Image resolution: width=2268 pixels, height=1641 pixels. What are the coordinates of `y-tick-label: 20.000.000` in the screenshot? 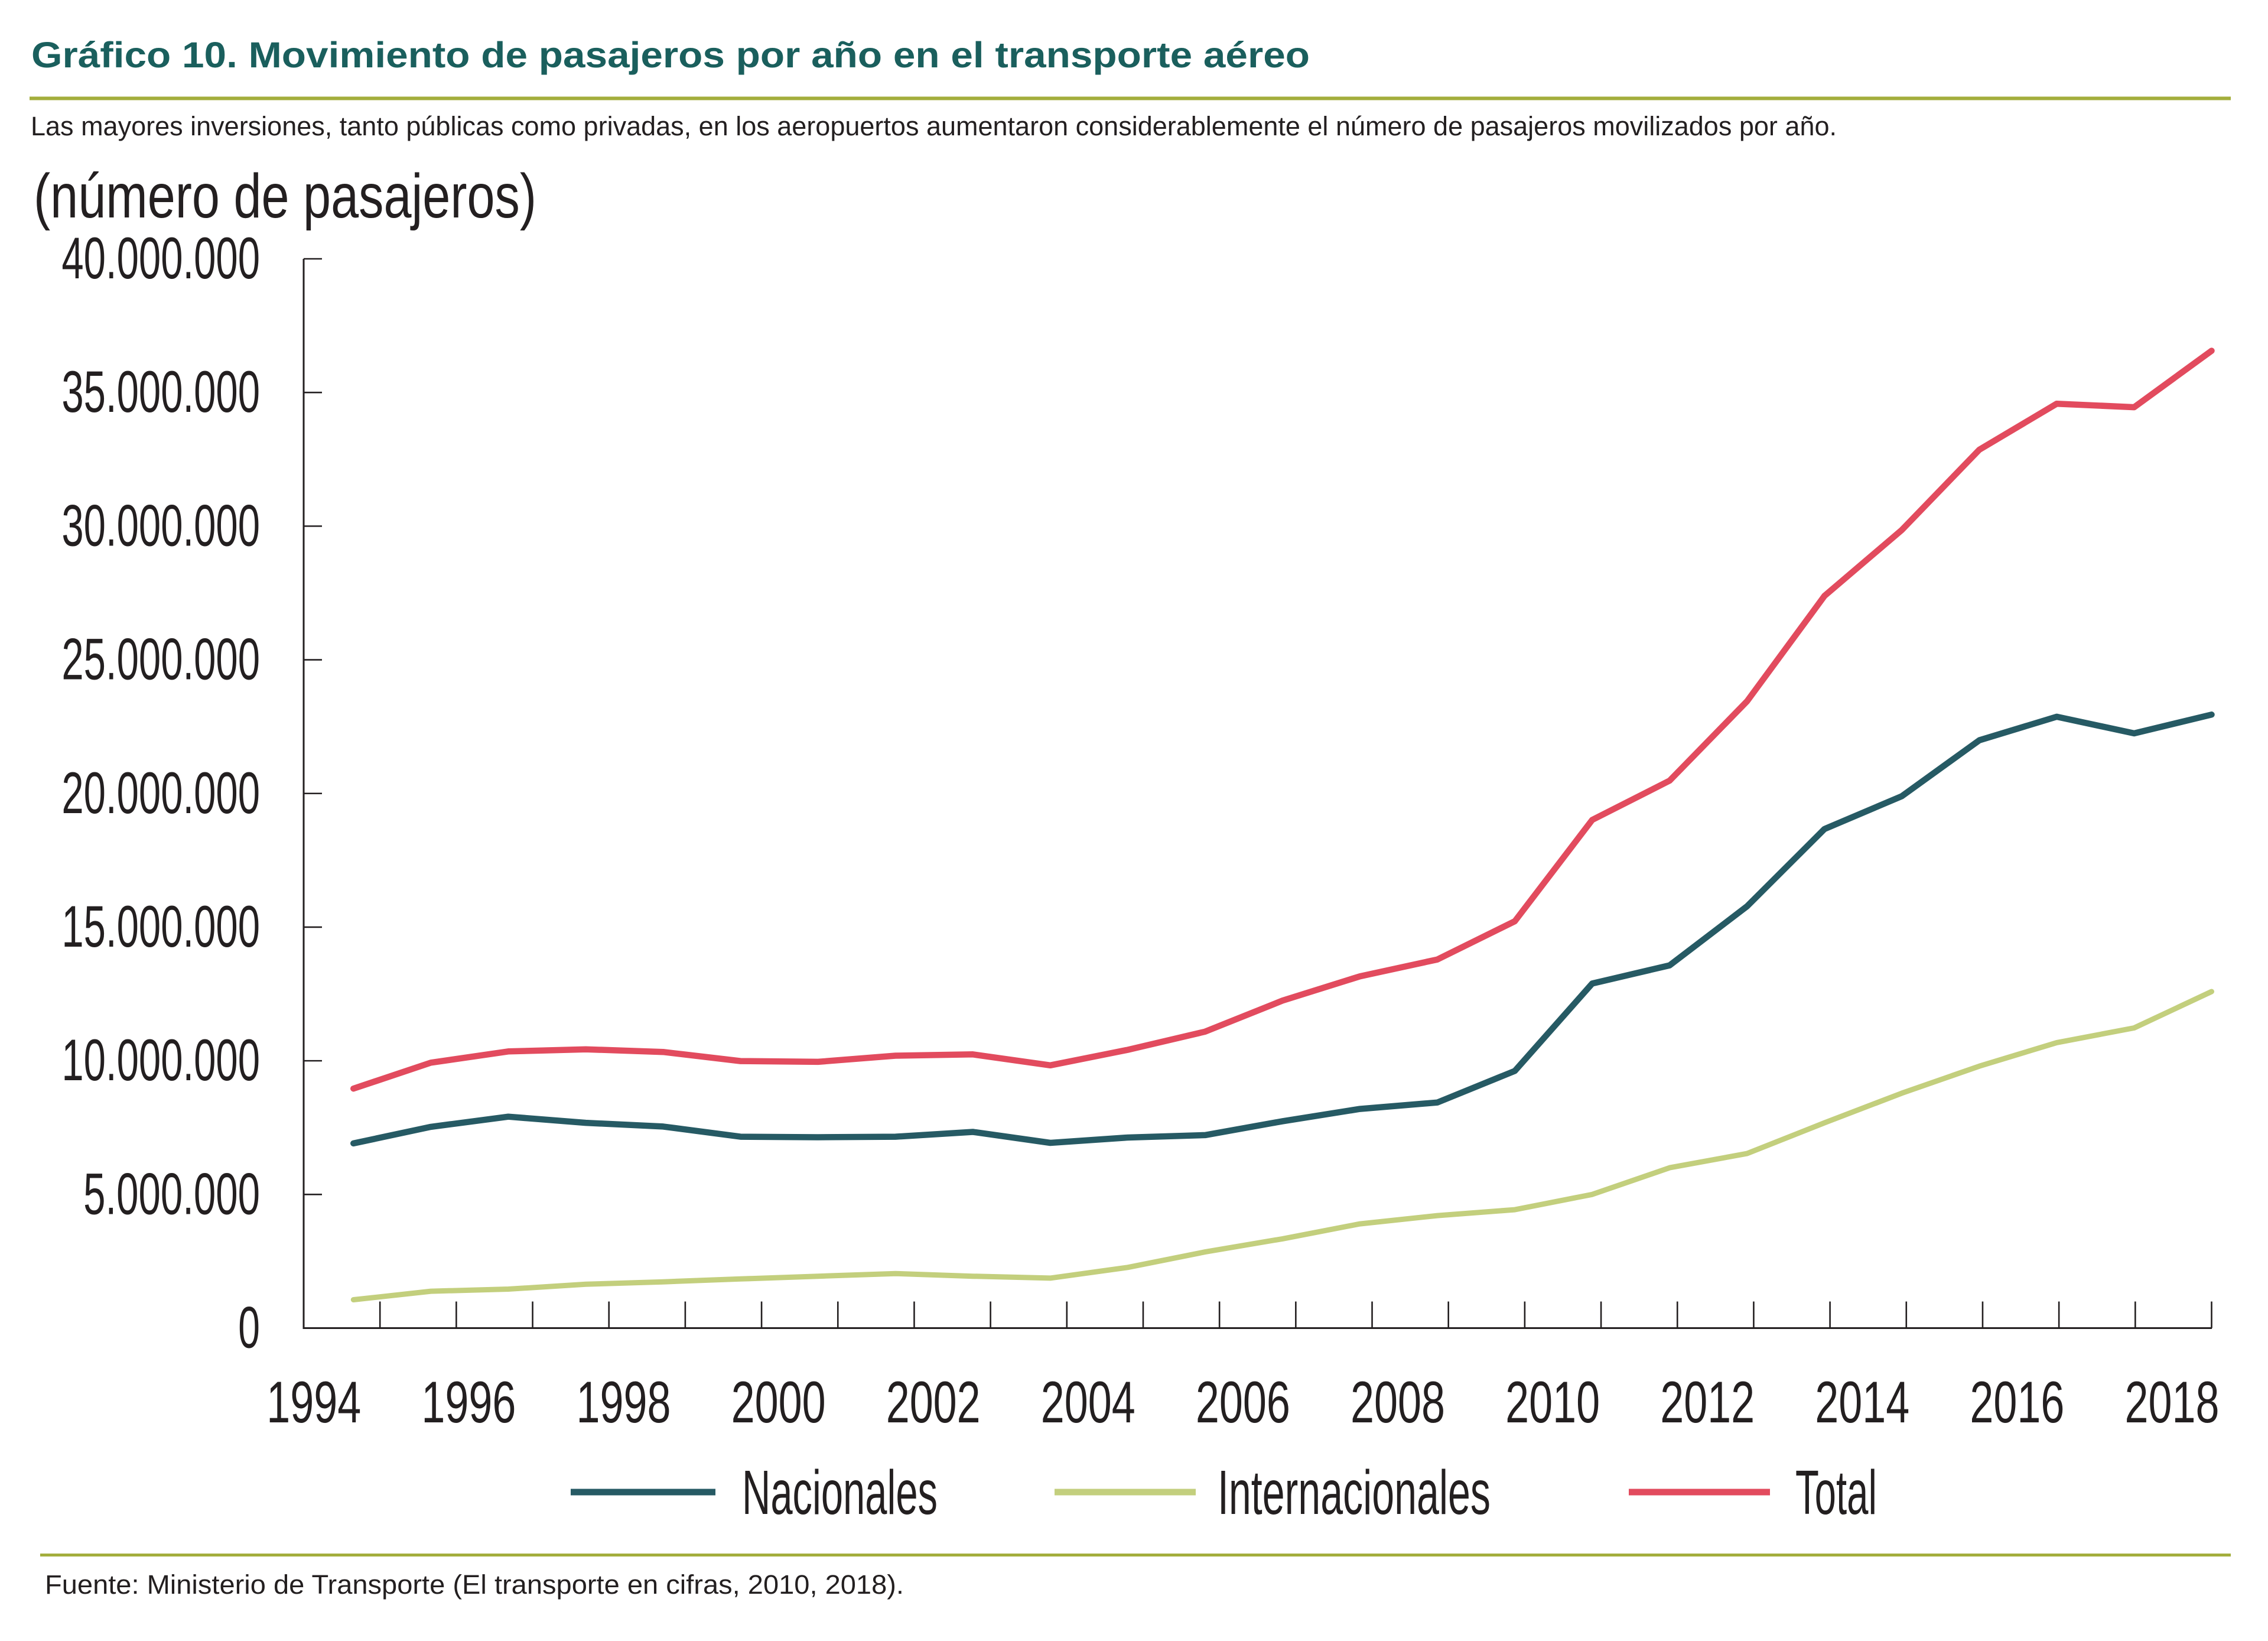 It's located at (160, 793).